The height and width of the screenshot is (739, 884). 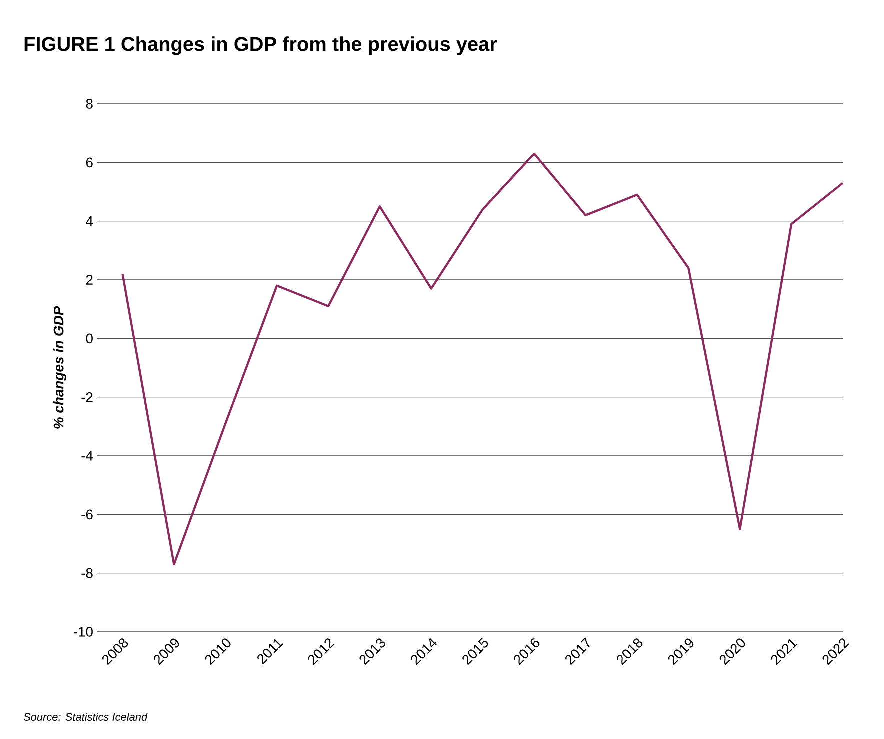 What do you see at coordinates (87, 573) in the screenshot?
I see `y-tick-label: -8` at bounding box center [87, 573].